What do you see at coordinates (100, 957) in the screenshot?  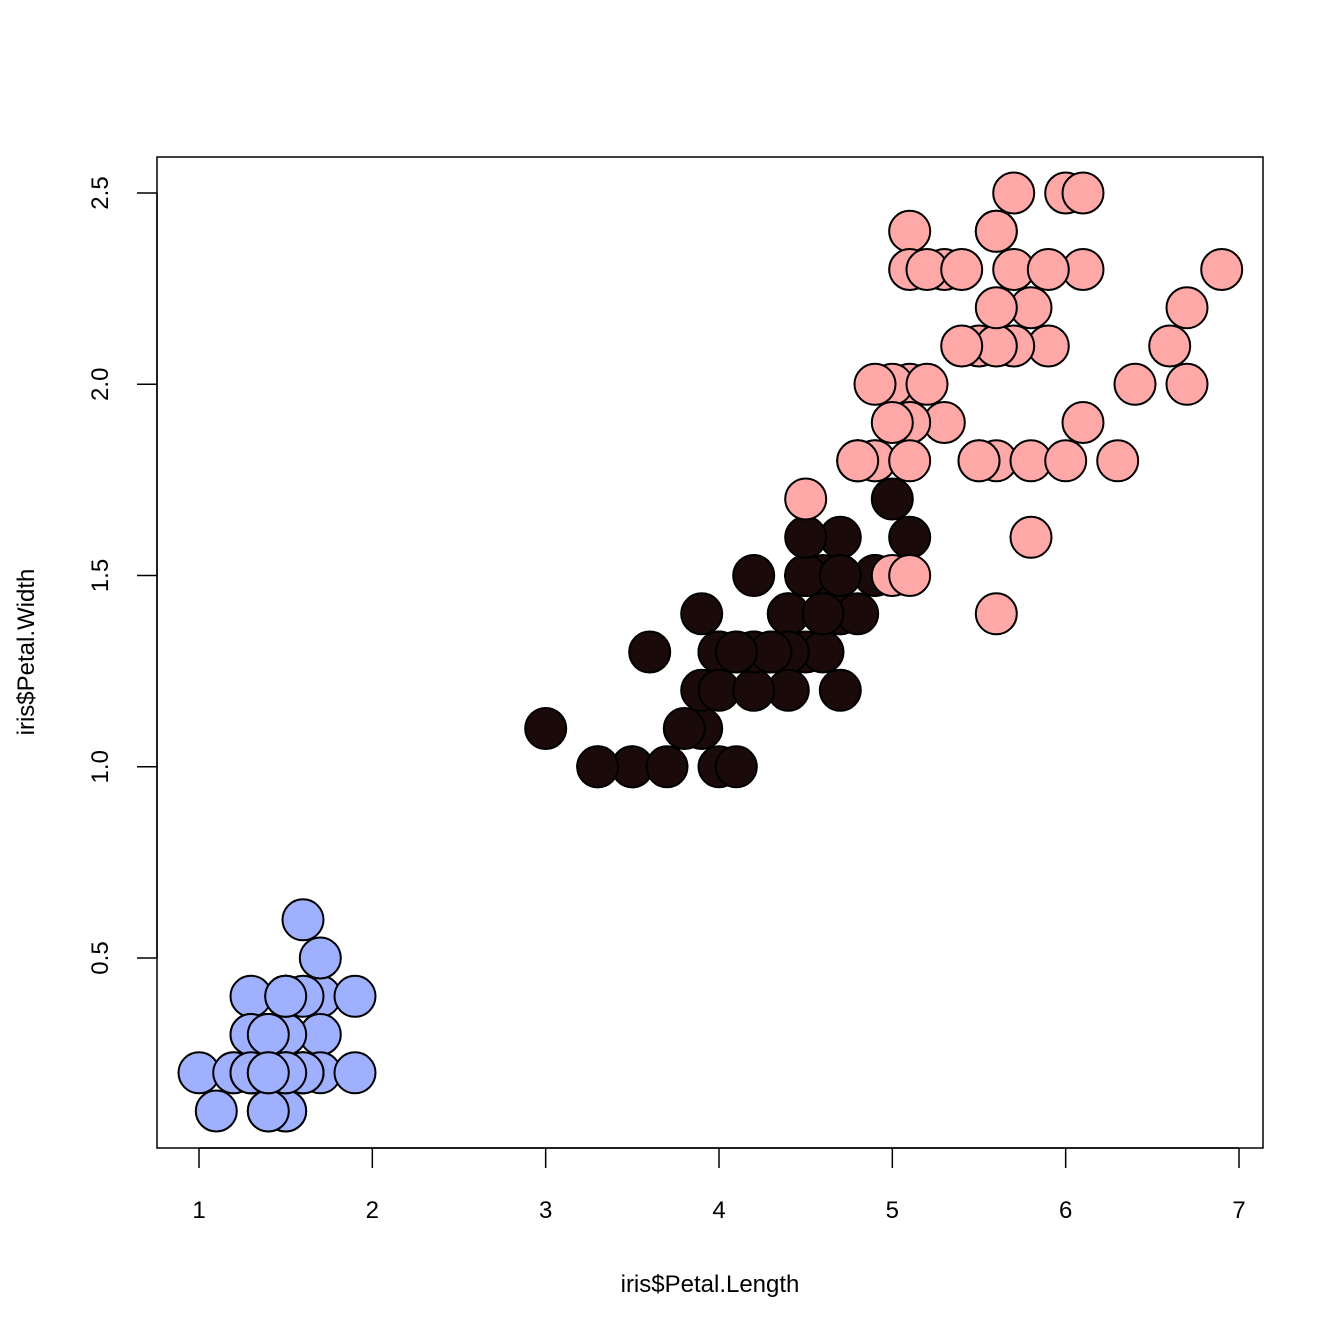 I see `y-tick-label: 0.5` at bounding box center [100, 957].